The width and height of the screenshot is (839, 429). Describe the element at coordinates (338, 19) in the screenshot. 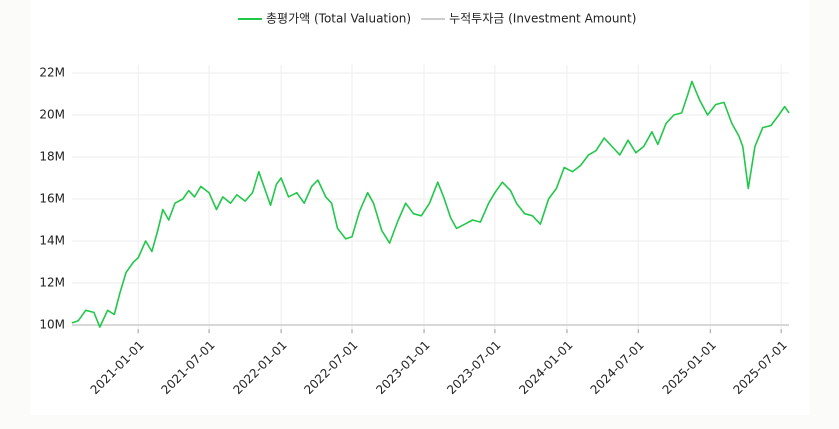

I see `legend-label: 총평가액 (Total Valuation)` at that location.